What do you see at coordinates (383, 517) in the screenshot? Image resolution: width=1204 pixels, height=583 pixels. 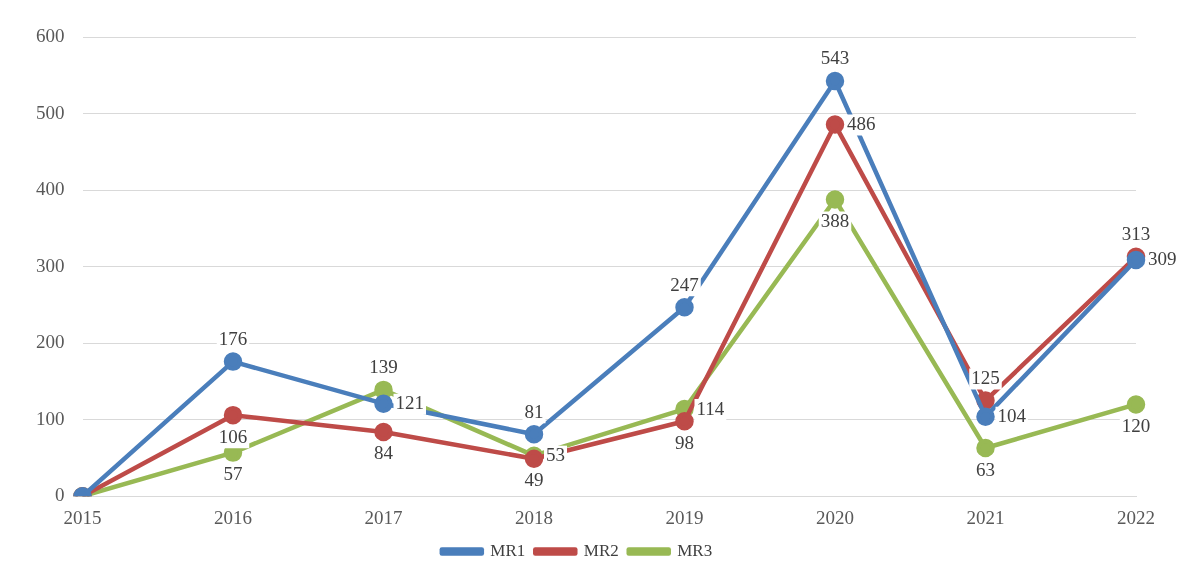 I see `x-tick-label: 2017` at bounding box center [383, 517].